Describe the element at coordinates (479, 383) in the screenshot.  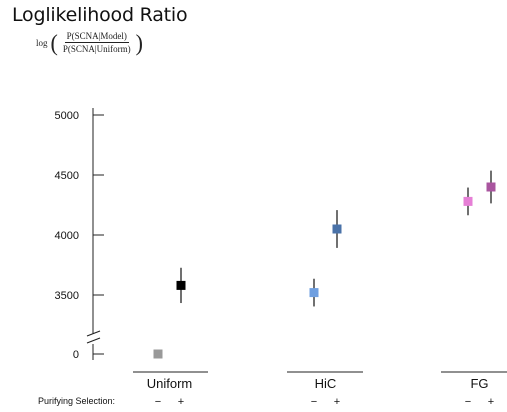
I see `group-label: FG` at that location.